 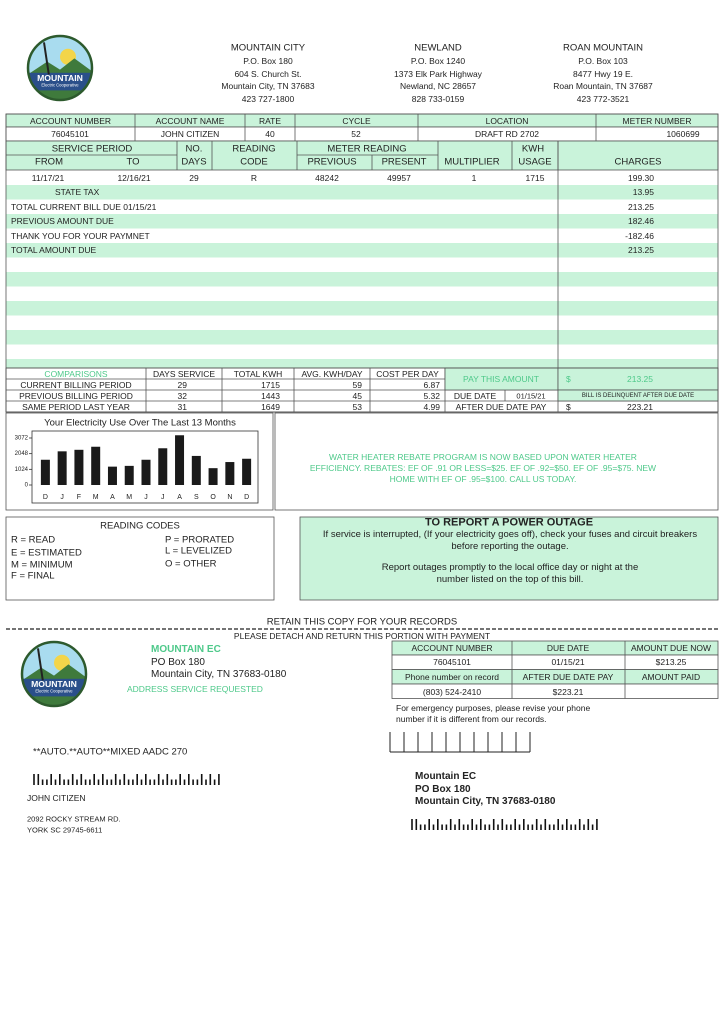 I want to click on office-line: P.O. Box 180, so click(x=268, y=60).